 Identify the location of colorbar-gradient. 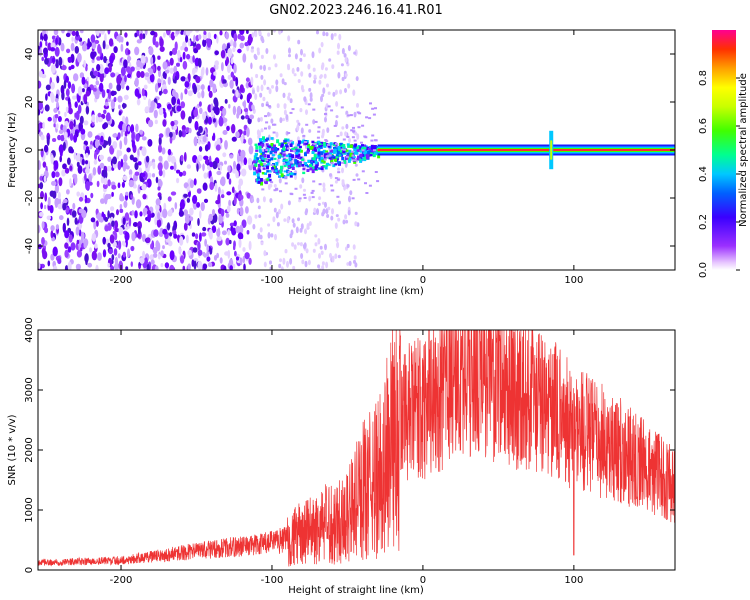
(724, 150).